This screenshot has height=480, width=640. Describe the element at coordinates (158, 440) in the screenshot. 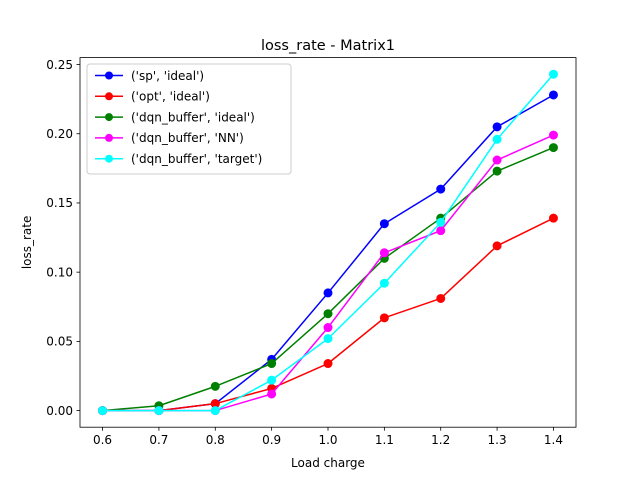

I see `x-tick-label: 0.7` at that location.